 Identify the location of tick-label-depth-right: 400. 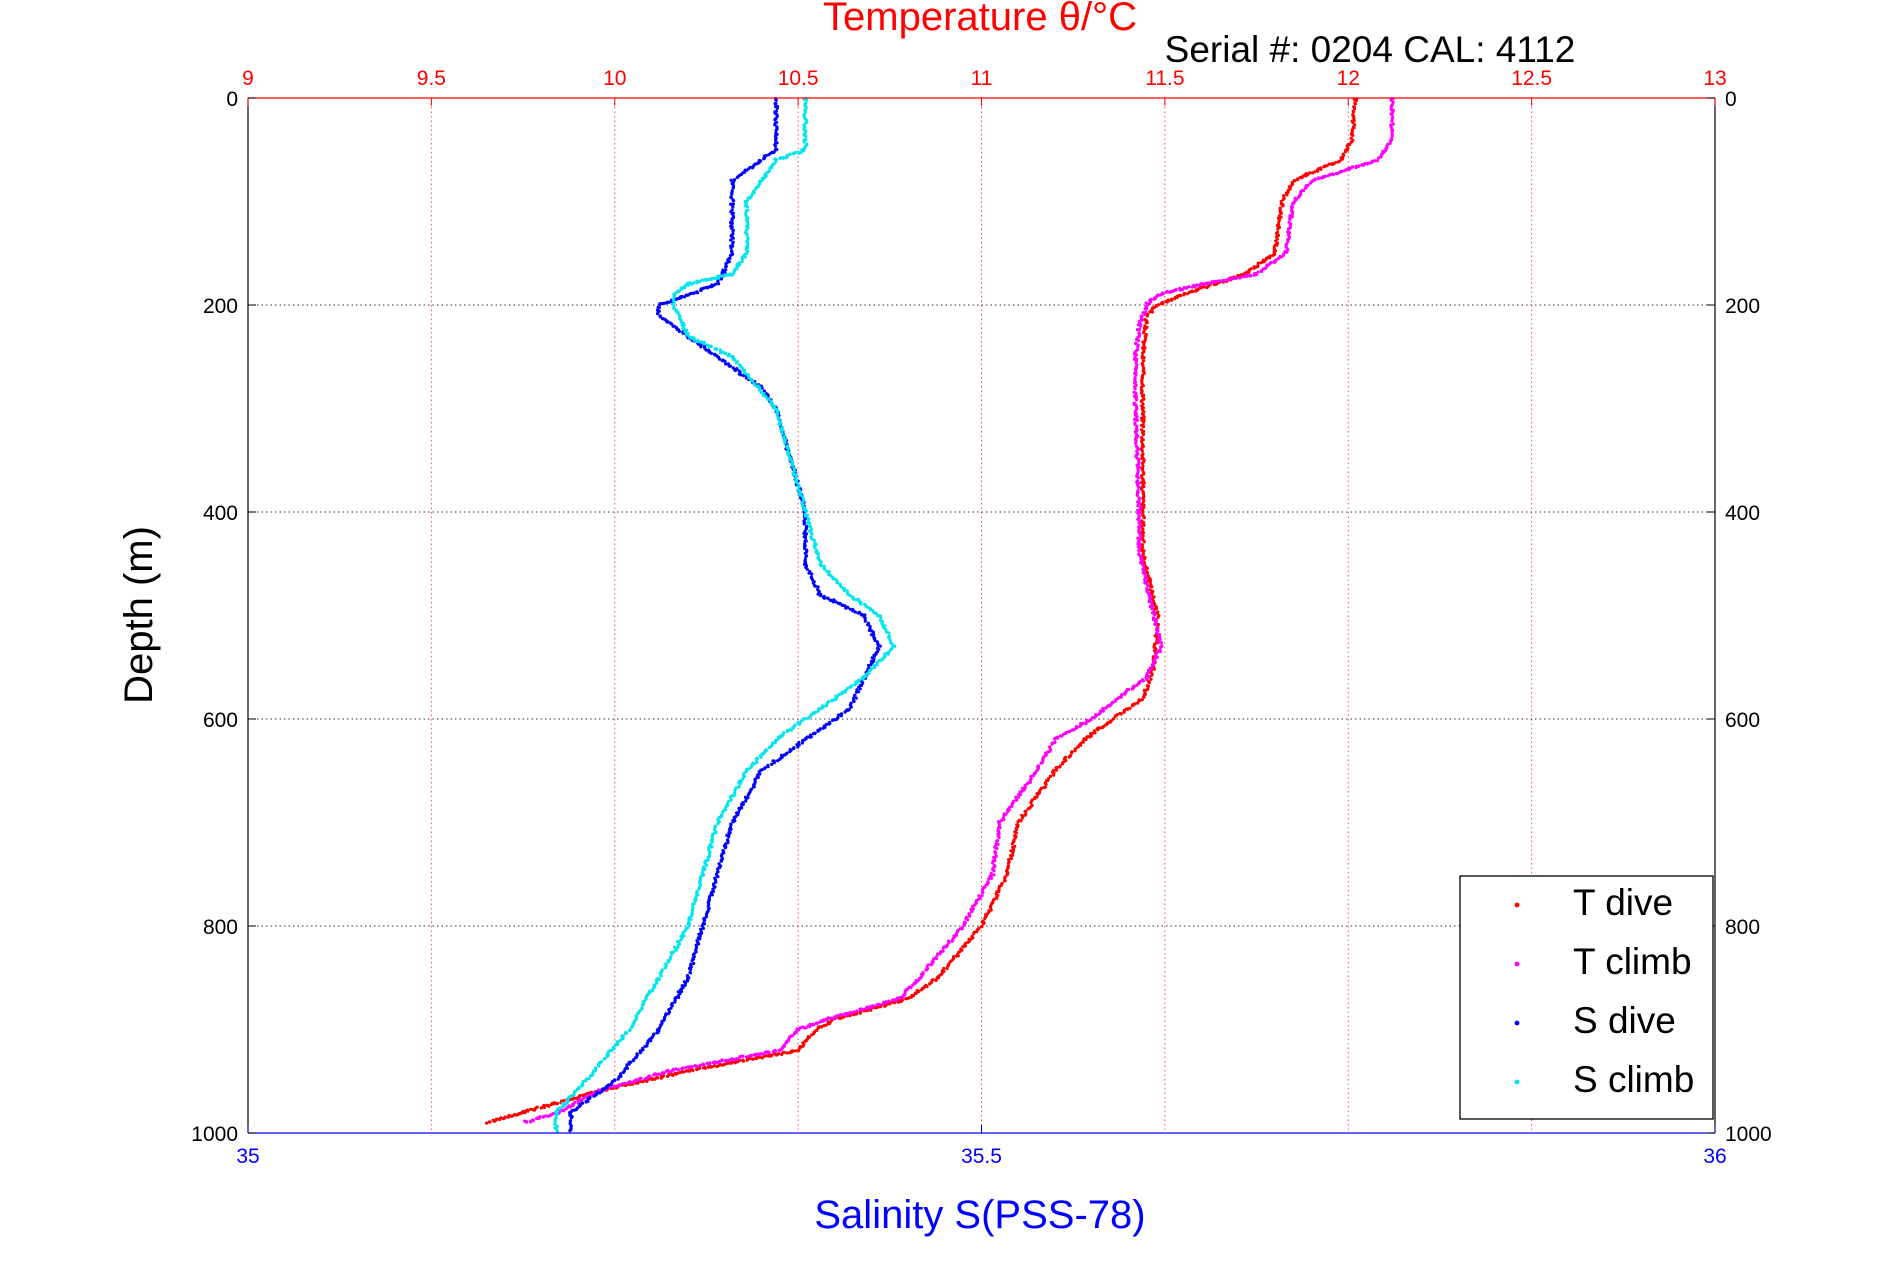
(1742, 513).